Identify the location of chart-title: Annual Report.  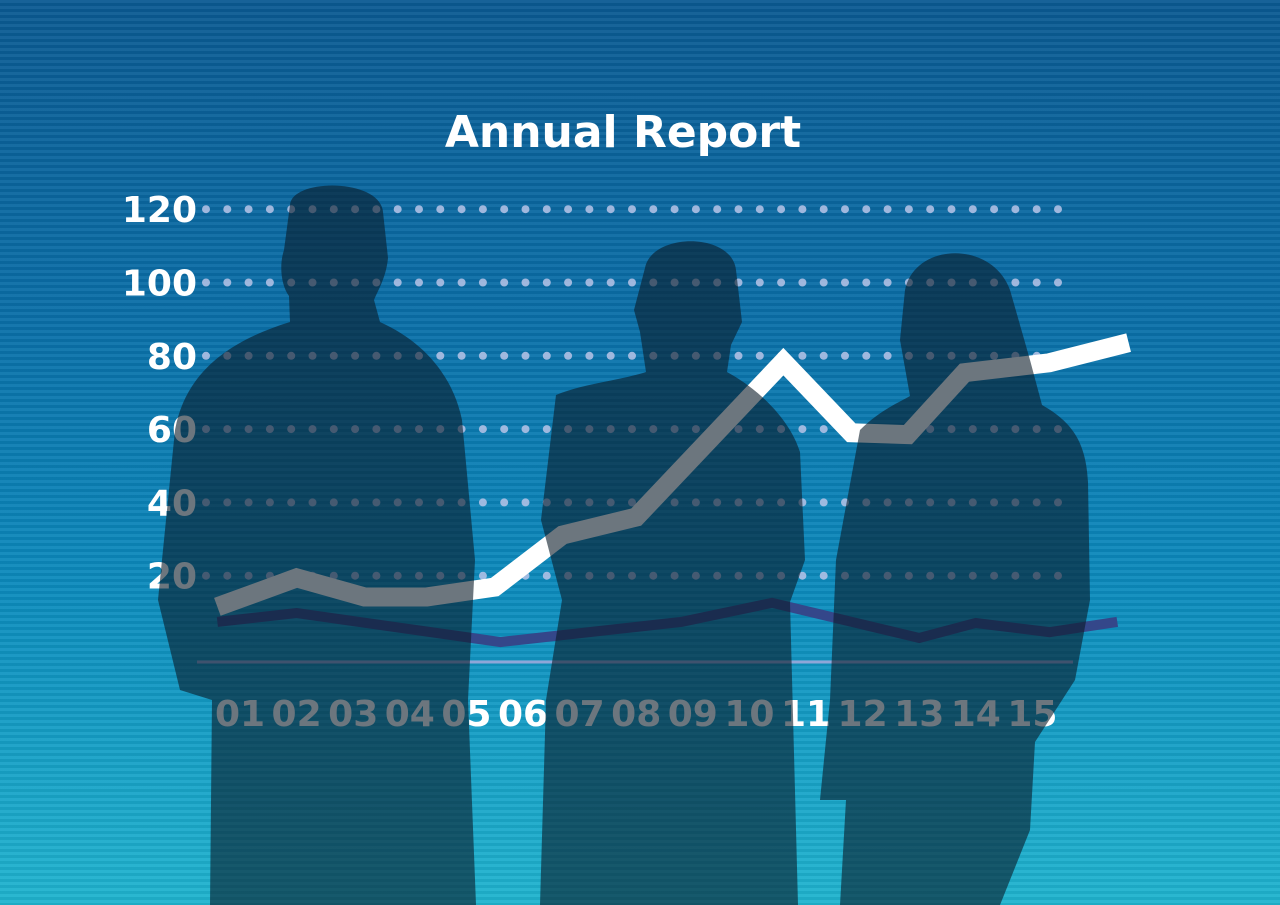
(623, 132).